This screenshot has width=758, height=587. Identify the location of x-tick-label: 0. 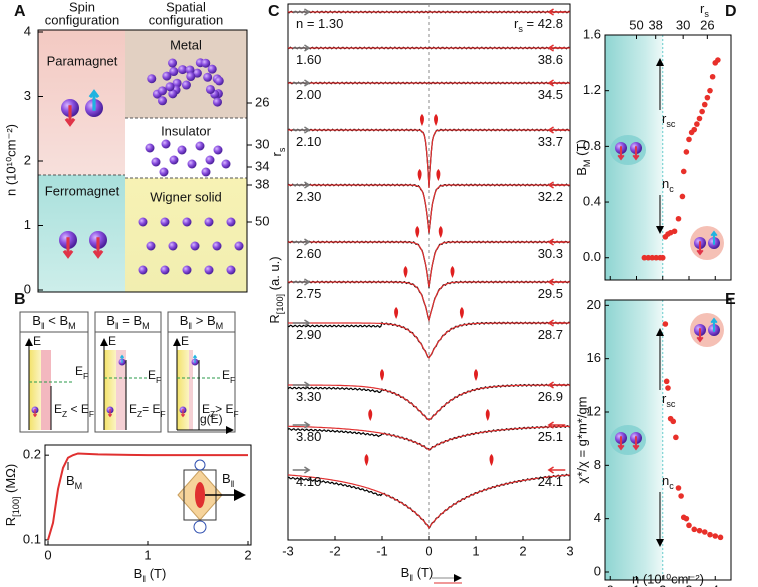
(428, 550).